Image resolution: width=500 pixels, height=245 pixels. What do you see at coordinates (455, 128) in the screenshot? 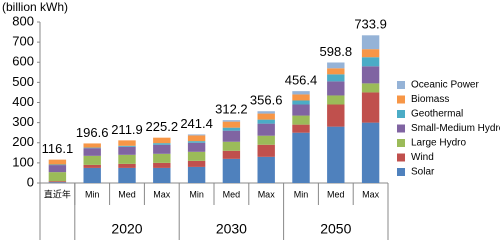
I see `legend-label: Small-Medium Hydro` at bounding box center [455, 128].